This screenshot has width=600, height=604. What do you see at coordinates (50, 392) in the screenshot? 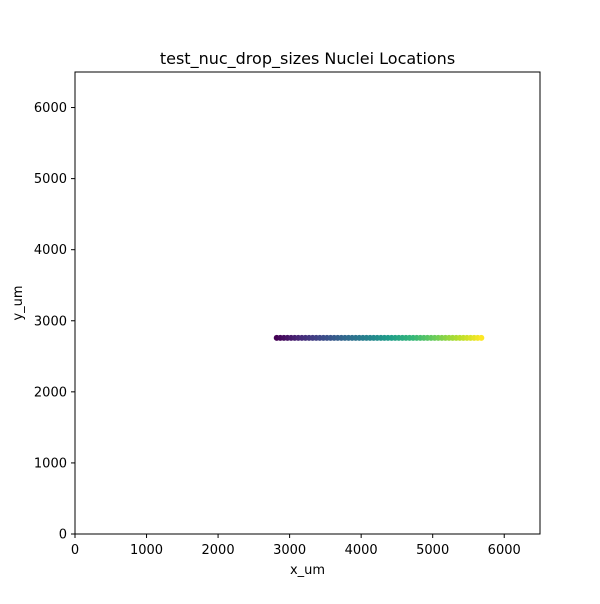
I see `y-tick-label: 2000` at bounding box center [50, 392].